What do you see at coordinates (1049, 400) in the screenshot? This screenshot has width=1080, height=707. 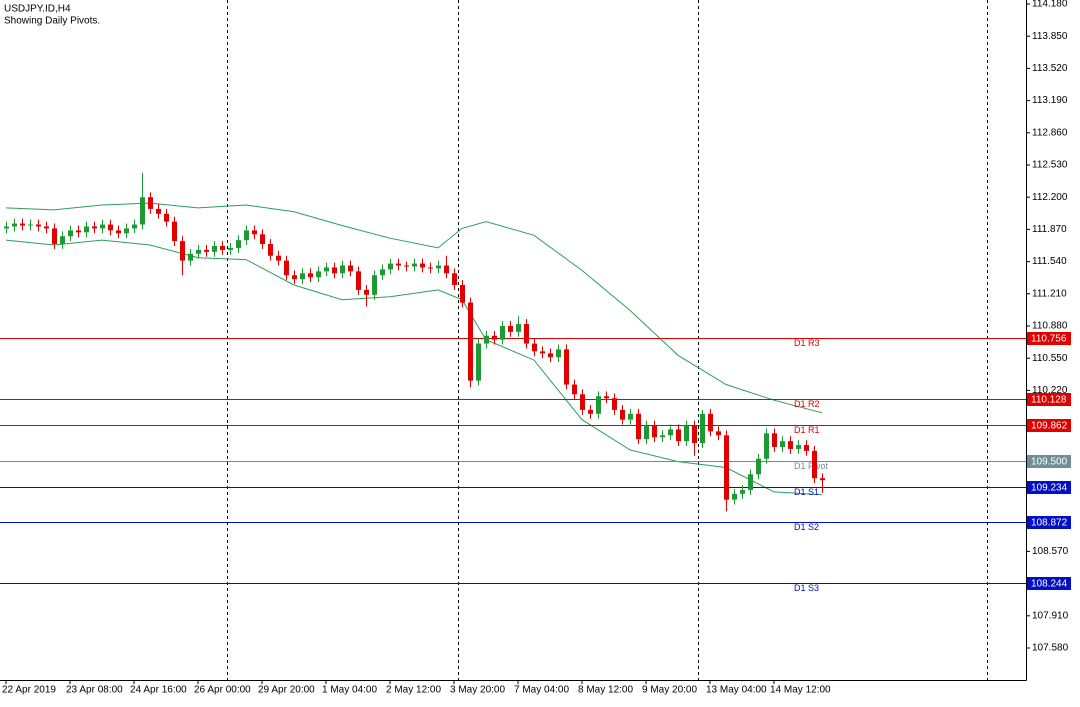 I see `price-label: 110.128` at bounding box center [1049, 400].